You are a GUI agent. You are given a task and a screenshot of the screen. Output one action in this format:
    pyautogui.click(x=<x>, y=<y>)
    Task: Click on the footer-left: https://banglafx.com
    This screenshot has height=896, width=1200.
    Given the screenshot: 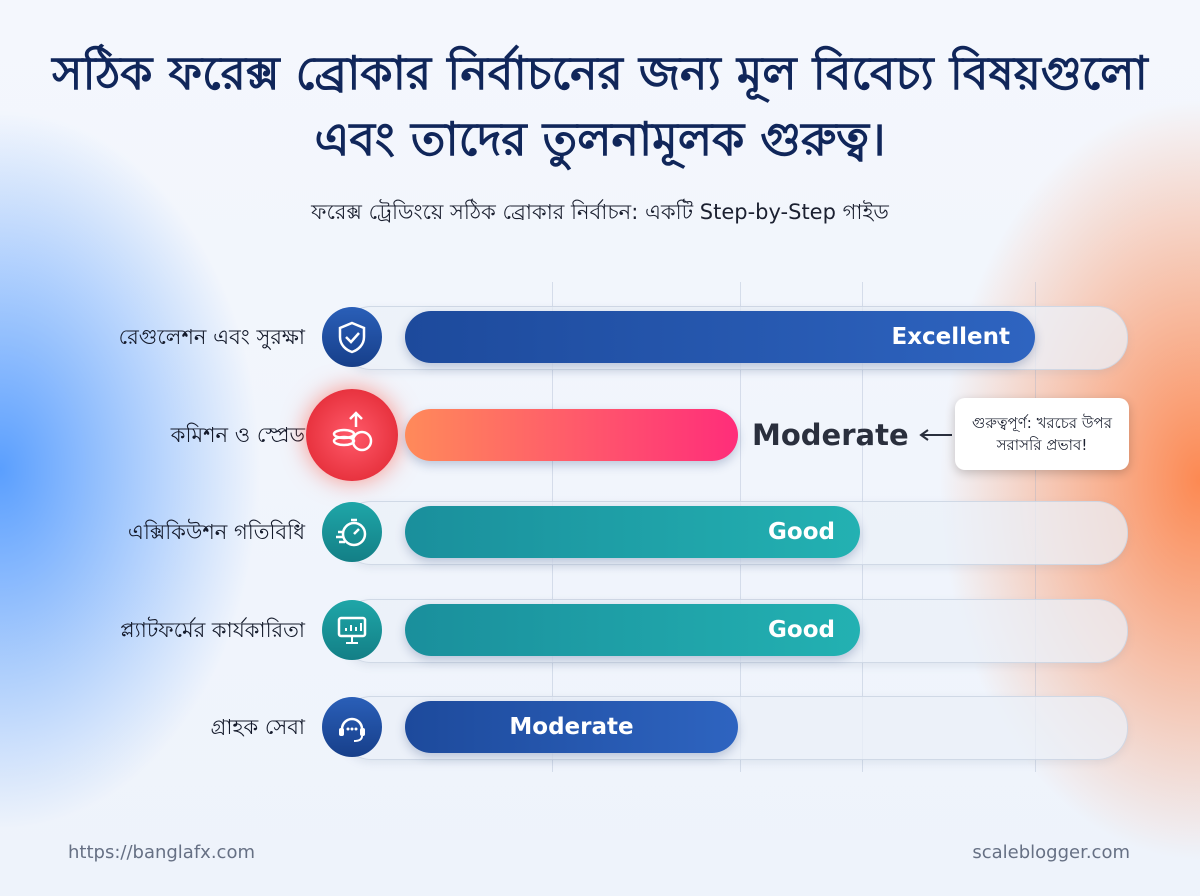 What is the action you would take?
    pyautogui.click(x=161, y=852)
    